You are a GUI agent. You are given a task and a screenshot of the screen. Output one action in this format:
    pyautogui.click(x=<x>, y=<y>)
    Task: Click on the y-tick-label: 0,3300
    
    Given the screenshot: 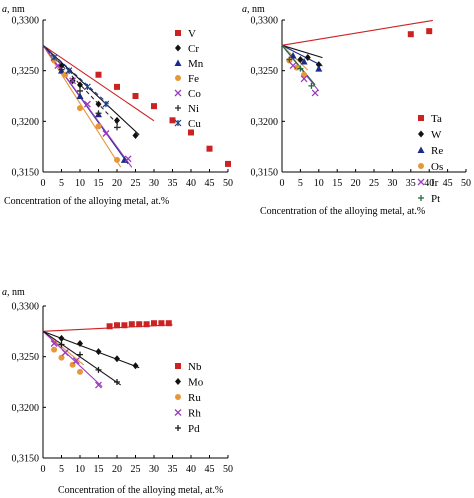 What is the action you would take?
    pyautogui.click(x=26, y=307)
    